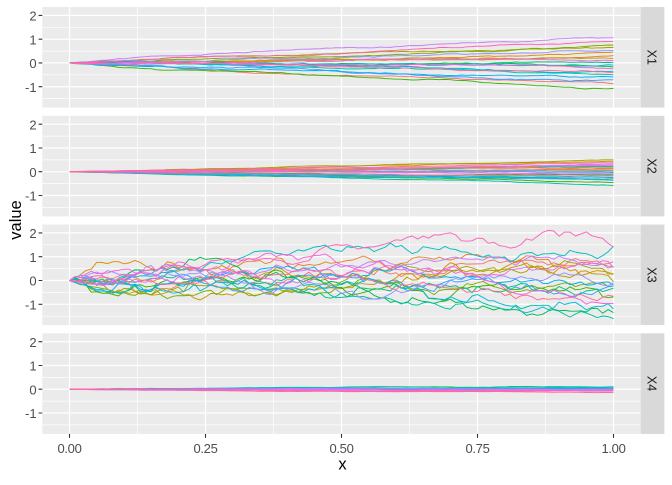  I want to click on svg-text: X3, so click(651, 274).